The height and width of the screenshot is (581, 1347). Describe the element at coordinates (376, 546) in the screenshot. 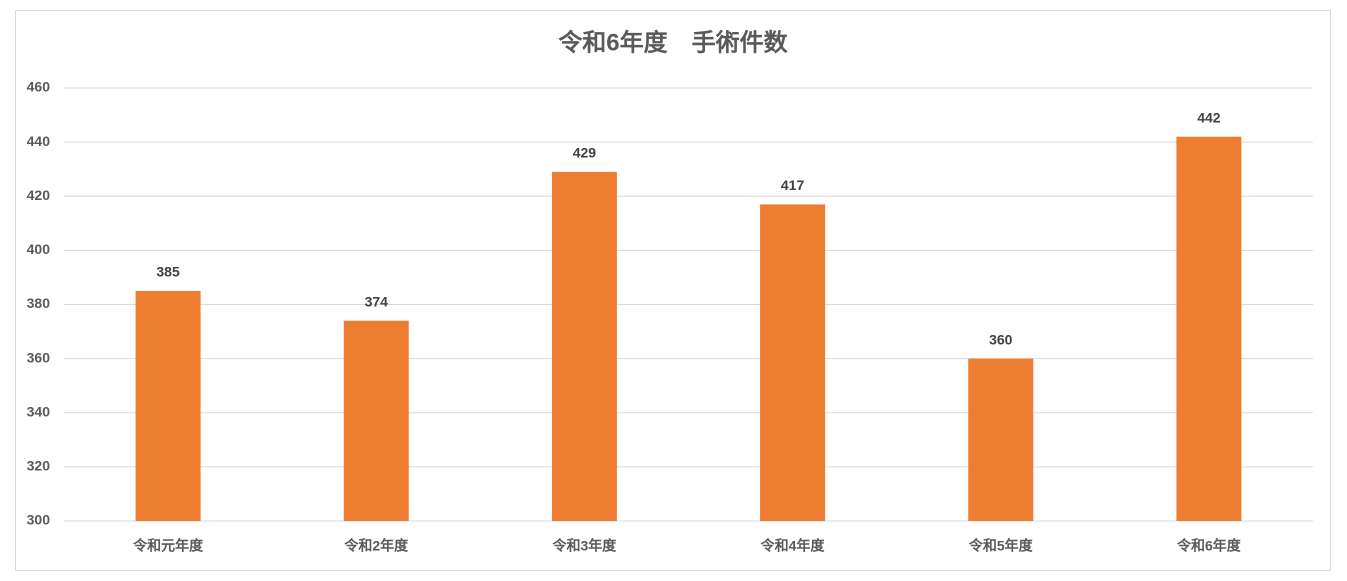

I see `x-tick-label: 令和2年度` at that location.